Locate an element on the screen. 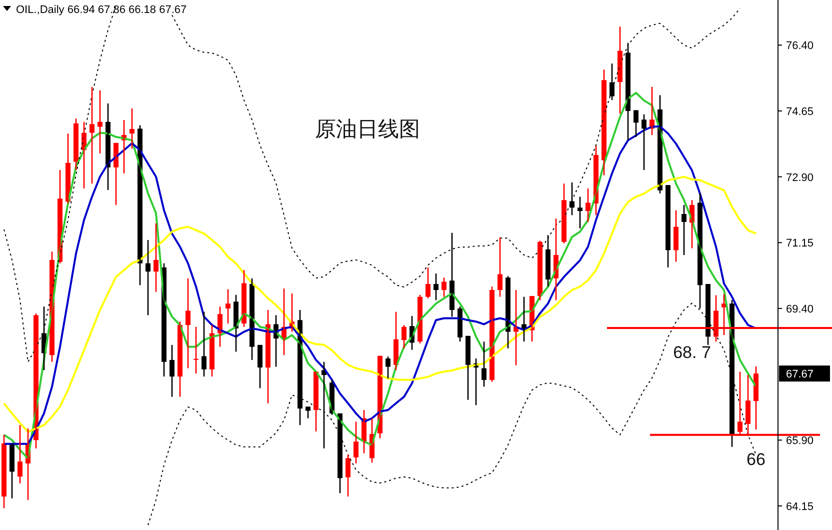 The width and height of the screenshot is (832, 530). y-tick-label: 74.65 is located at coordinates (800, 112).